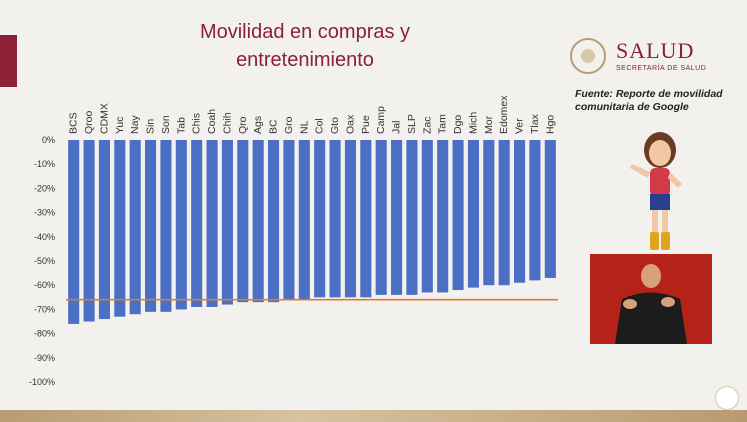 The height and width of the screenshot is (422, 747). What do you see at coordinates (227, 123) in the screenshot?
I see `category-label: Chih` at bounding box center [227, 123].